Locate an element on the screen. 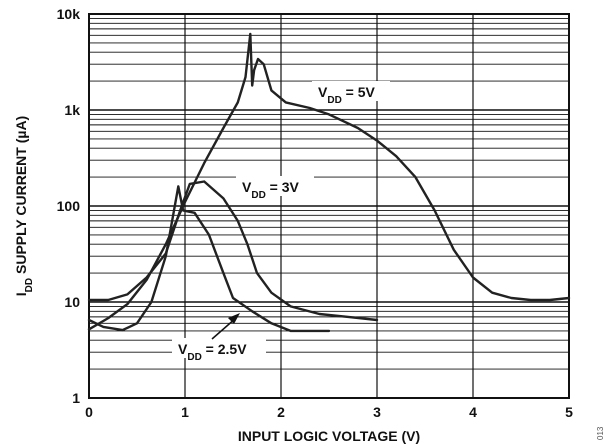 The image size is (615, 446). series-label-arrowhead is located at coordinates (234, 318).